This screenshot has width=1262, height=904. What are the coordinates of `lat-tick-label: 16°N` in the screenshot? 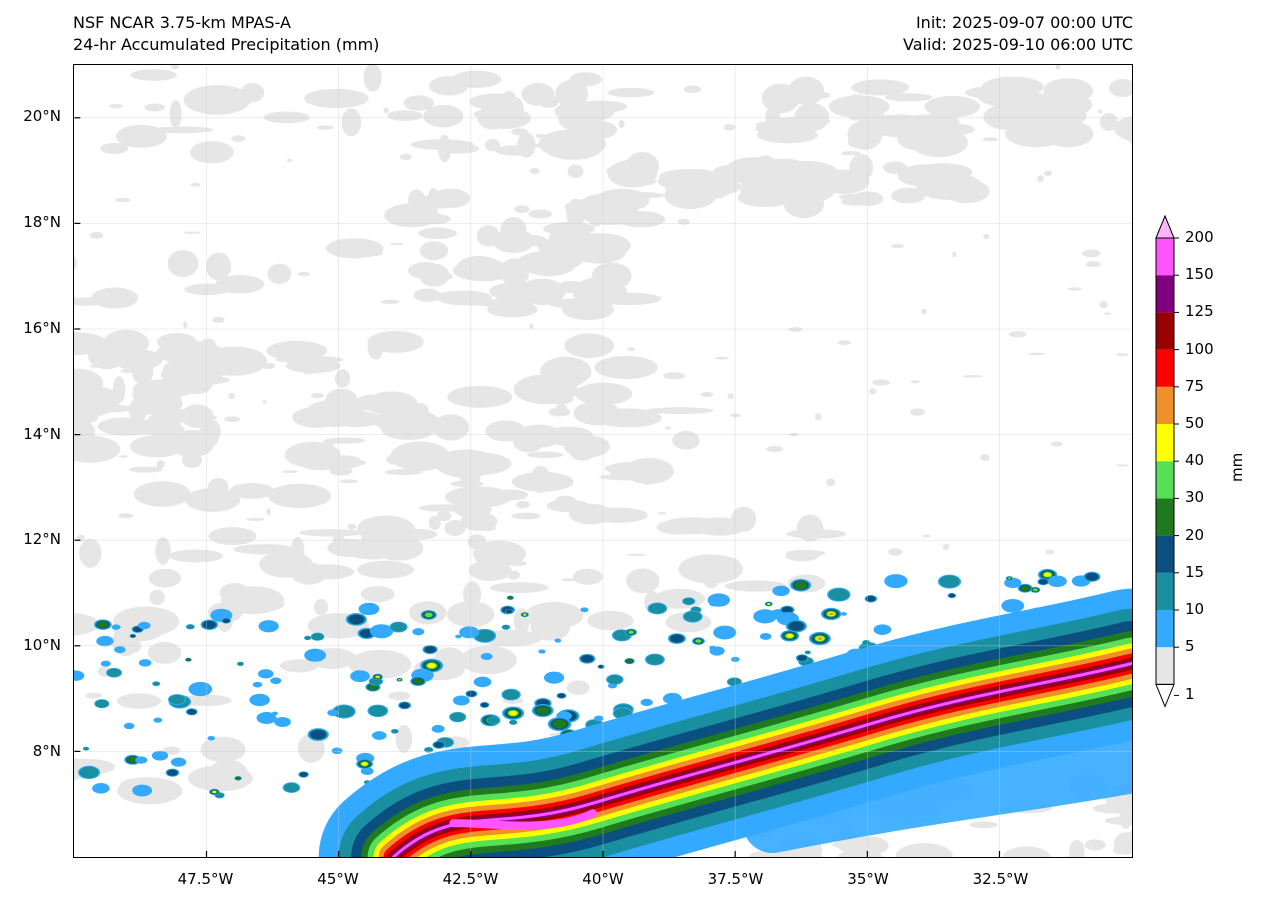 It's located at (42, 327).